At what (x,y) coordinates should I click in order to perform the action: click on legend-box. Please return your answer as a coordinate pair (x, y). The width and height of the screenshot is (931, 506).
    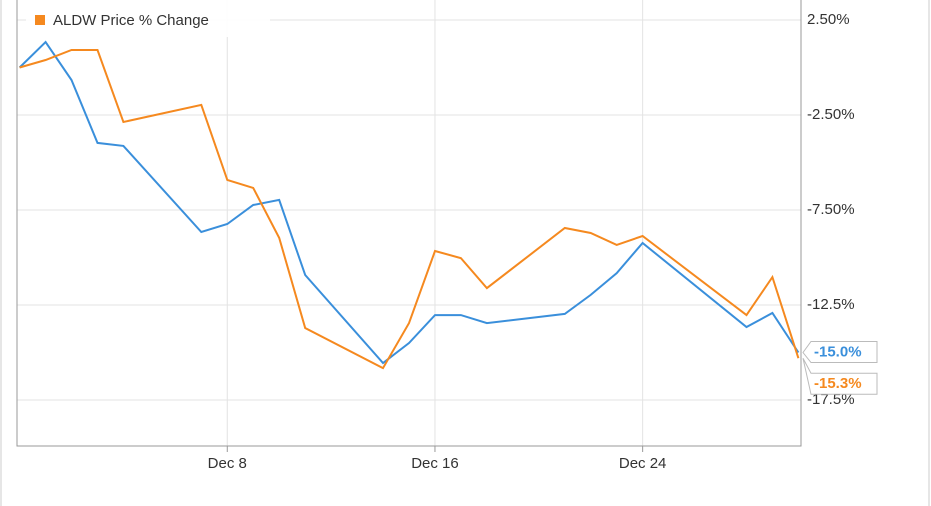
    Looking at the image, I should click on (148, 18).